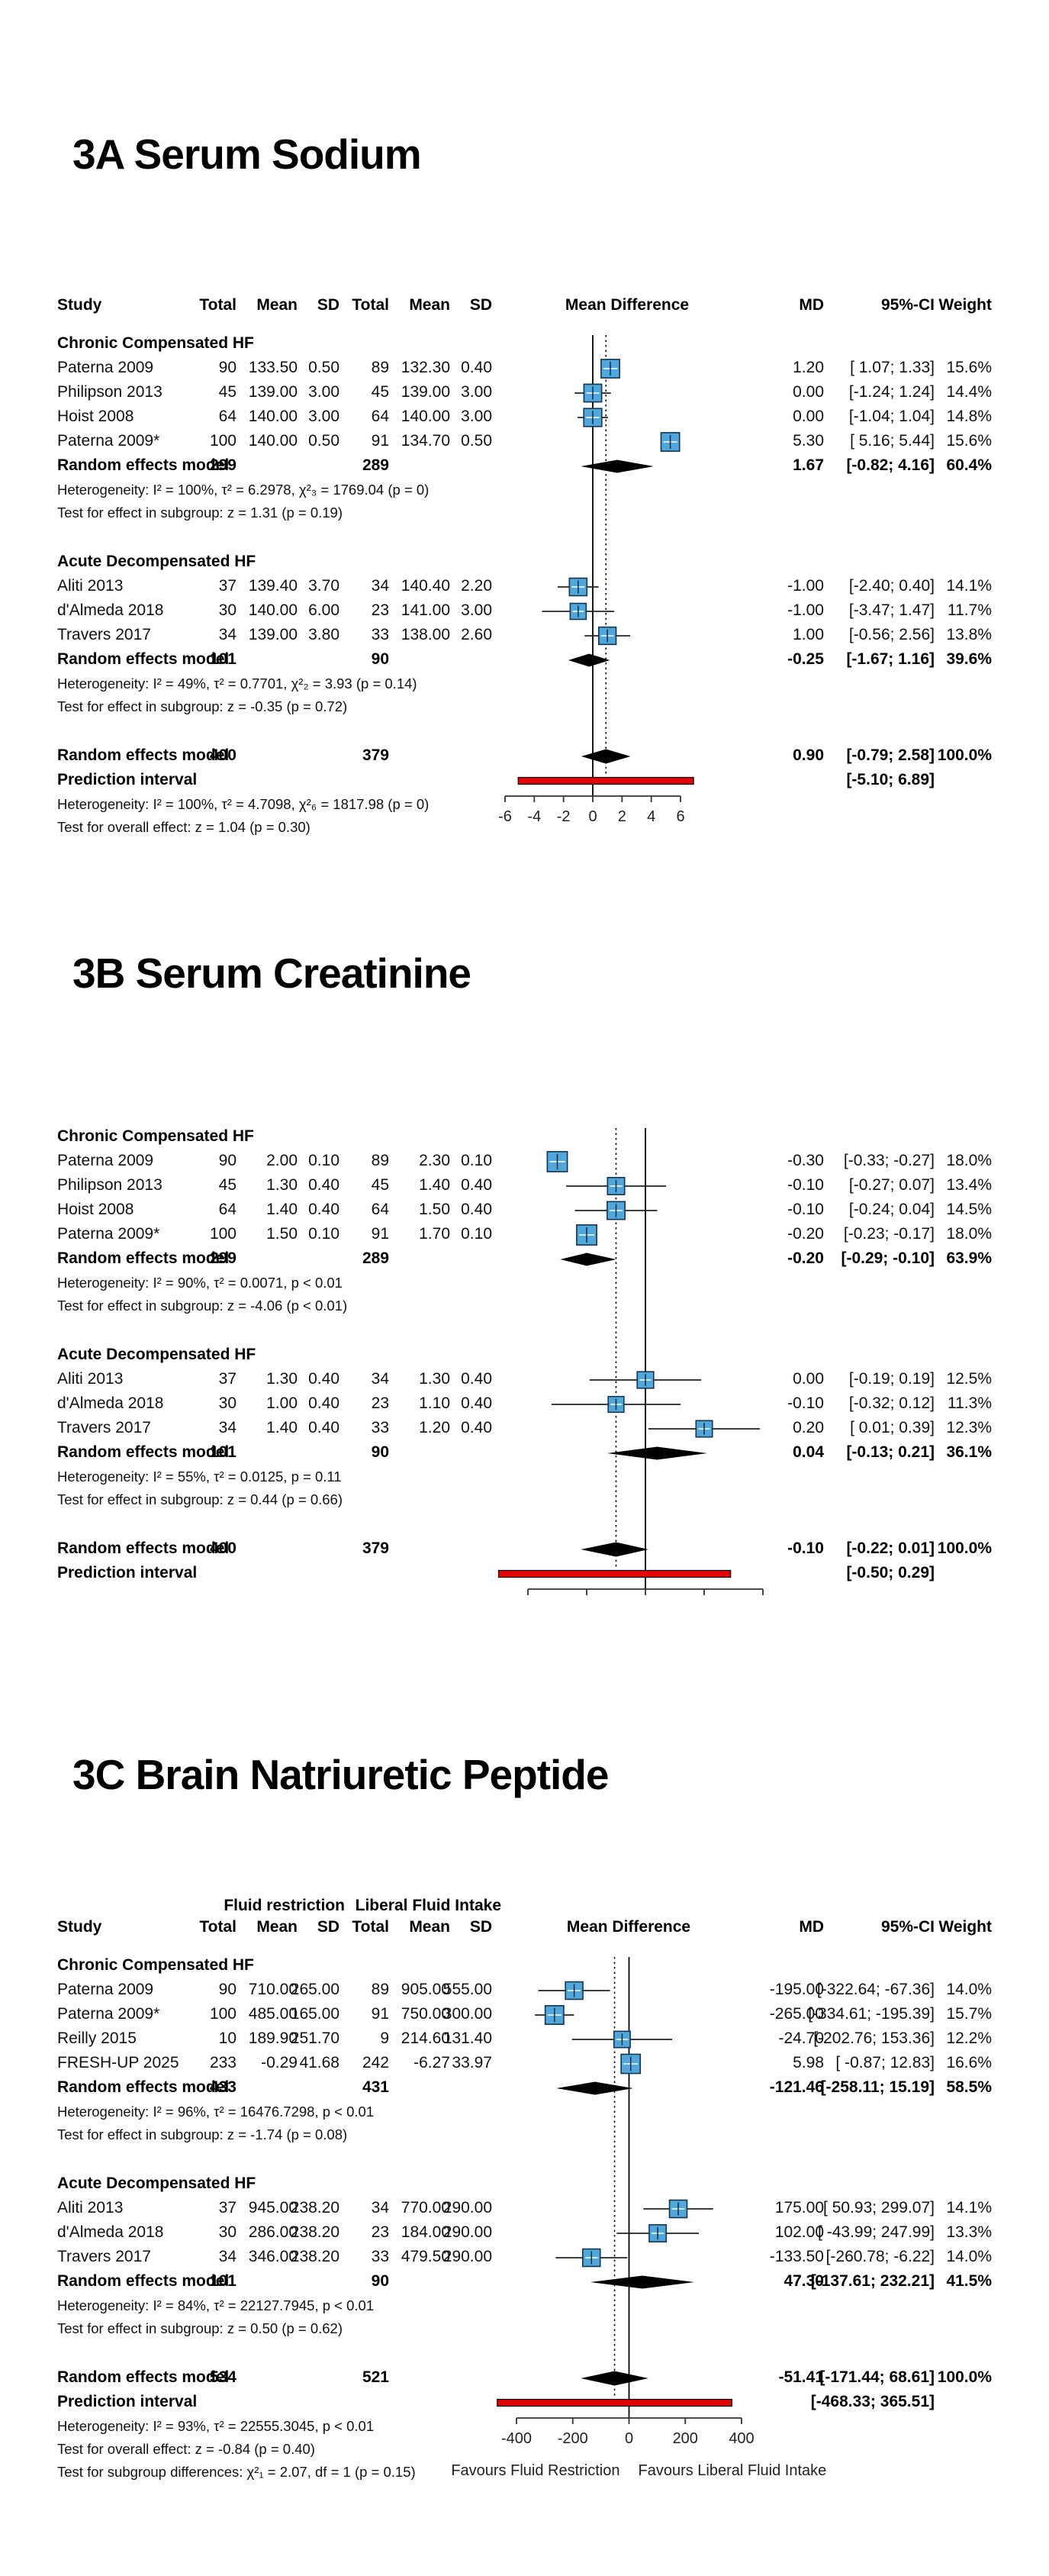 This screenshot has height=2576, width=1049. Describe the element at coordinates (284, 1906) in the screenshot. I see `arm1-group-header: Fluid restriction` at that location.